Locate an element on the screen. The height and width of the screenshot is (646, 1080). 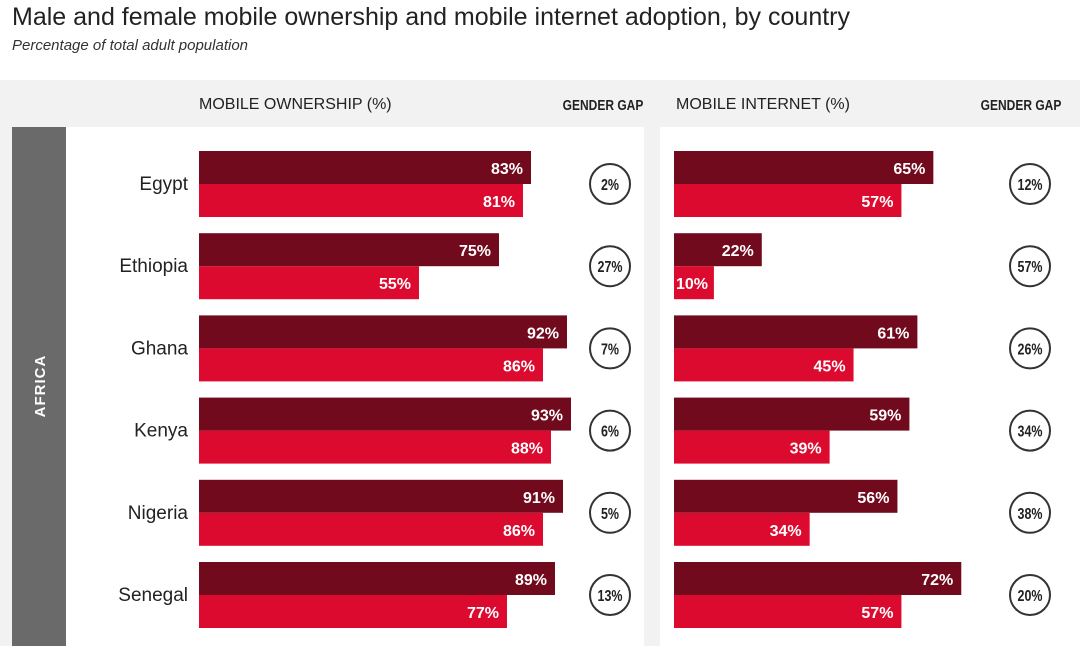
data-label: 56% is located at coordinates (873, 498).